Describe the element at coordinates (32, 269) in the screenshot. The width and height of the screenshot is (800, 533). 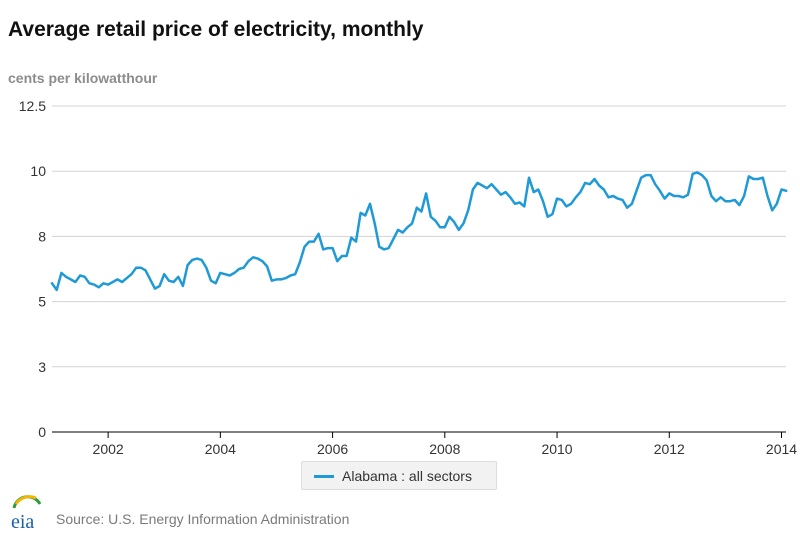
I see `y-tick-labels: 0 3 5 8 10 12.5` at that location.